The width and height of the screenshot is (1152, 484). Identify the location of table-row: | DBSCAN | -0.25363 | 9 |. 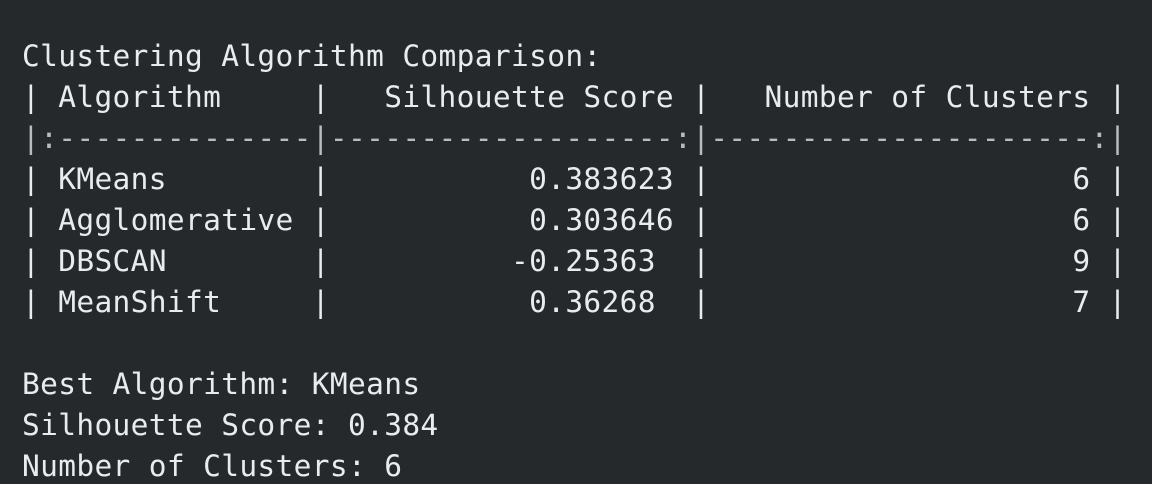
(574, 261).